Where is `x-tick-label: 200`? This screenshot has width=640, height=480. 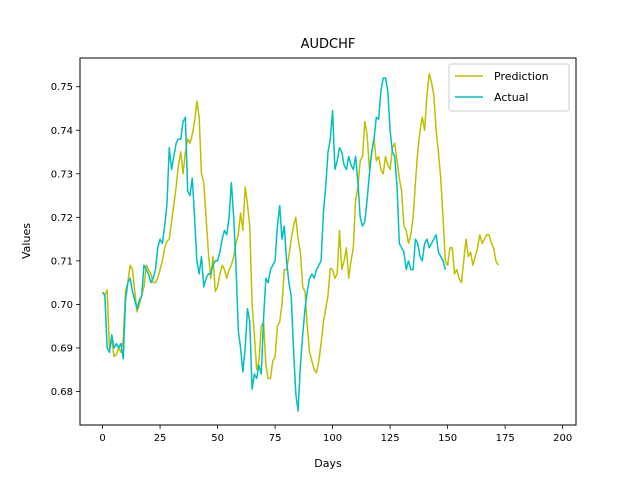 x-tick-label: 200 is located at coordinates (562, 438).